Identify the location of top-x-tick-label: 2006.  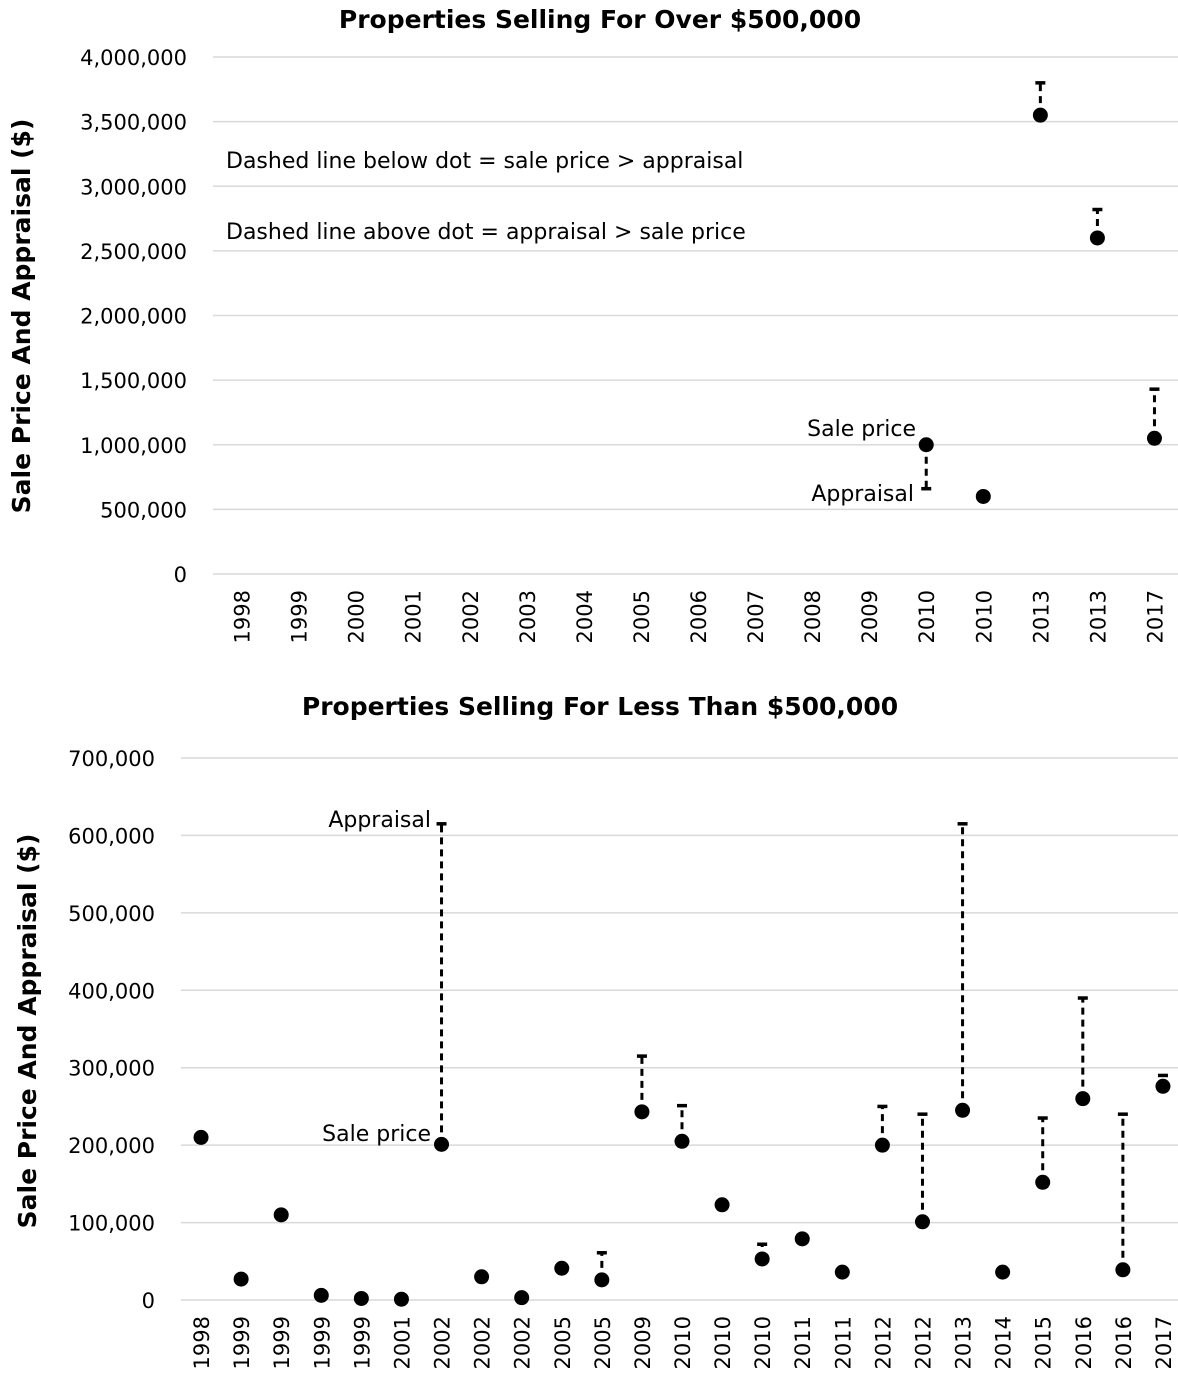
(699, 616).